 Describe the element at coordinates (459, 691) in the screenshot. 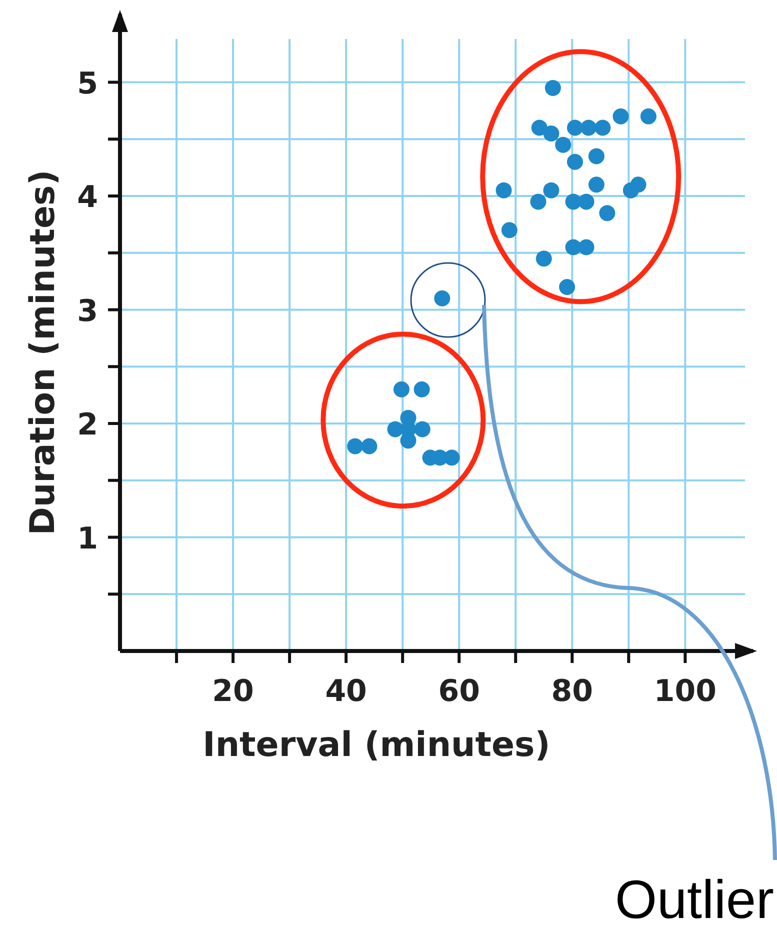

I see `x-tick-label: 60` at that location.